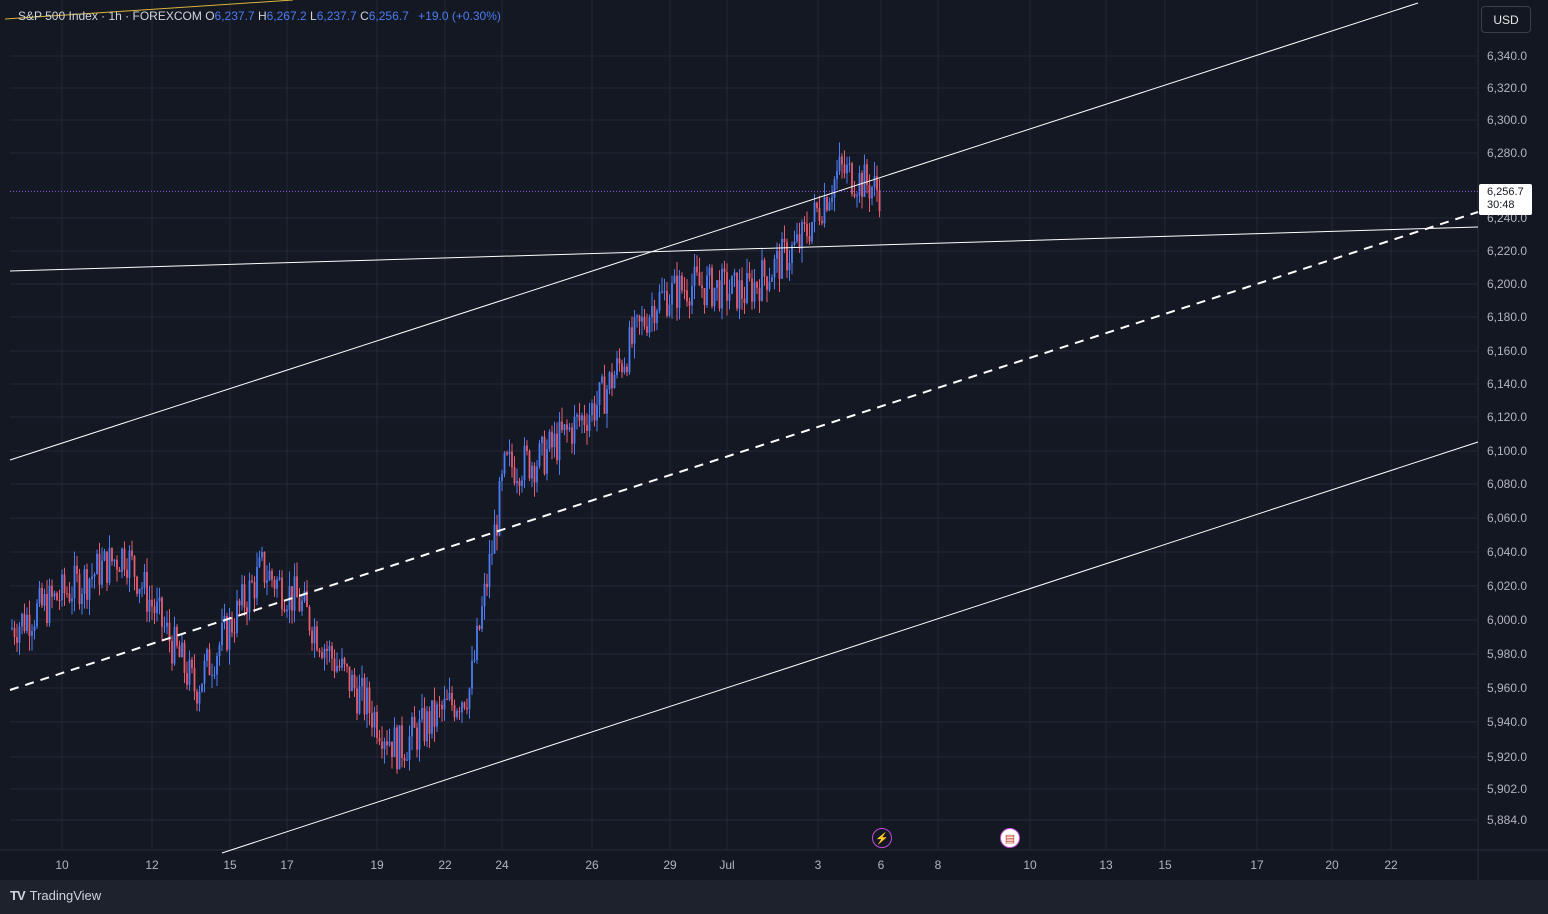 The image size is (1548, 914). Describe the element at coordinates (55, 895) in the screenshot. I see `tradingview-brand: TV TradingView` at that location.